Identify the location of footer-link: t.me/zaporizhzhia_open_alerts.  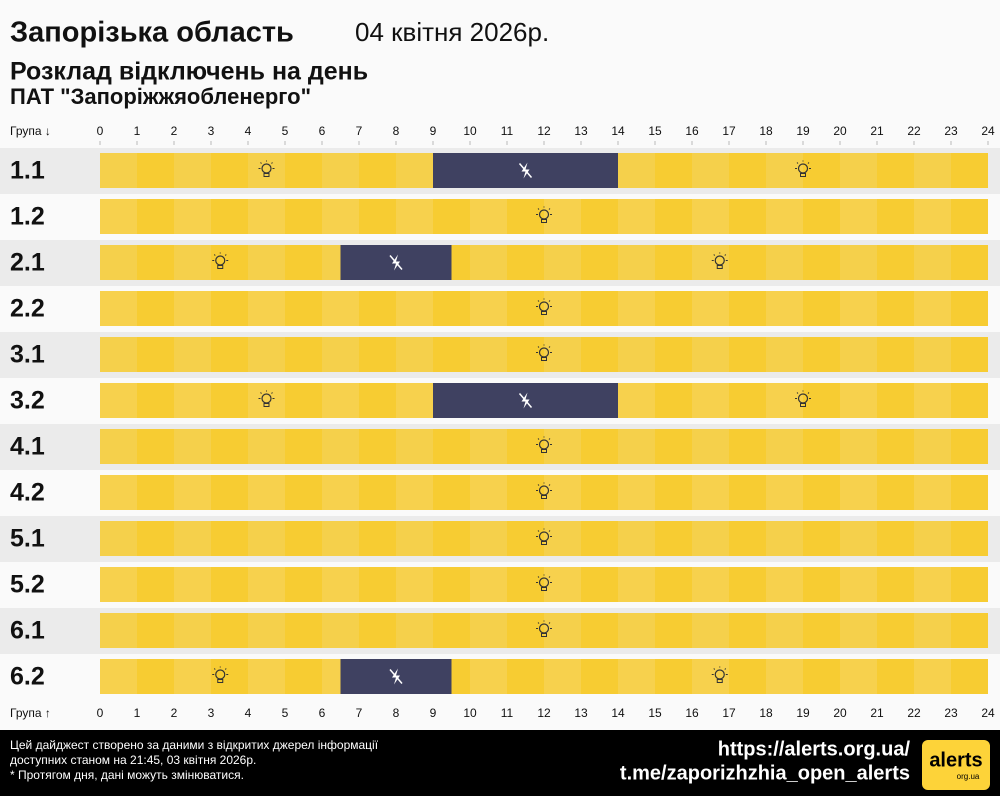
(765, 773).